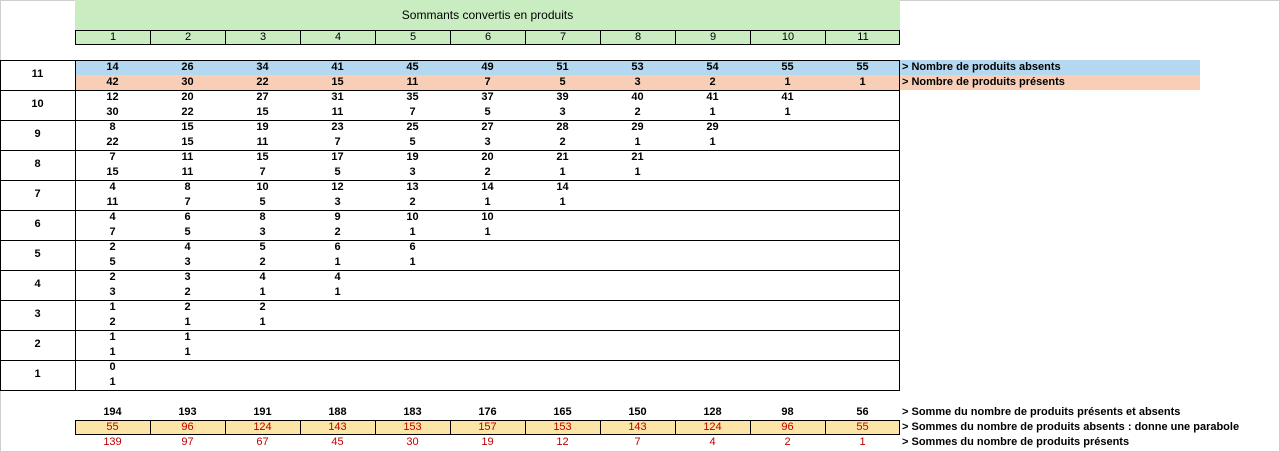  What do you see at coordinates (112, 97) in the screenshot?
I see `absent-value: 12` at bounding box center [112, 97].